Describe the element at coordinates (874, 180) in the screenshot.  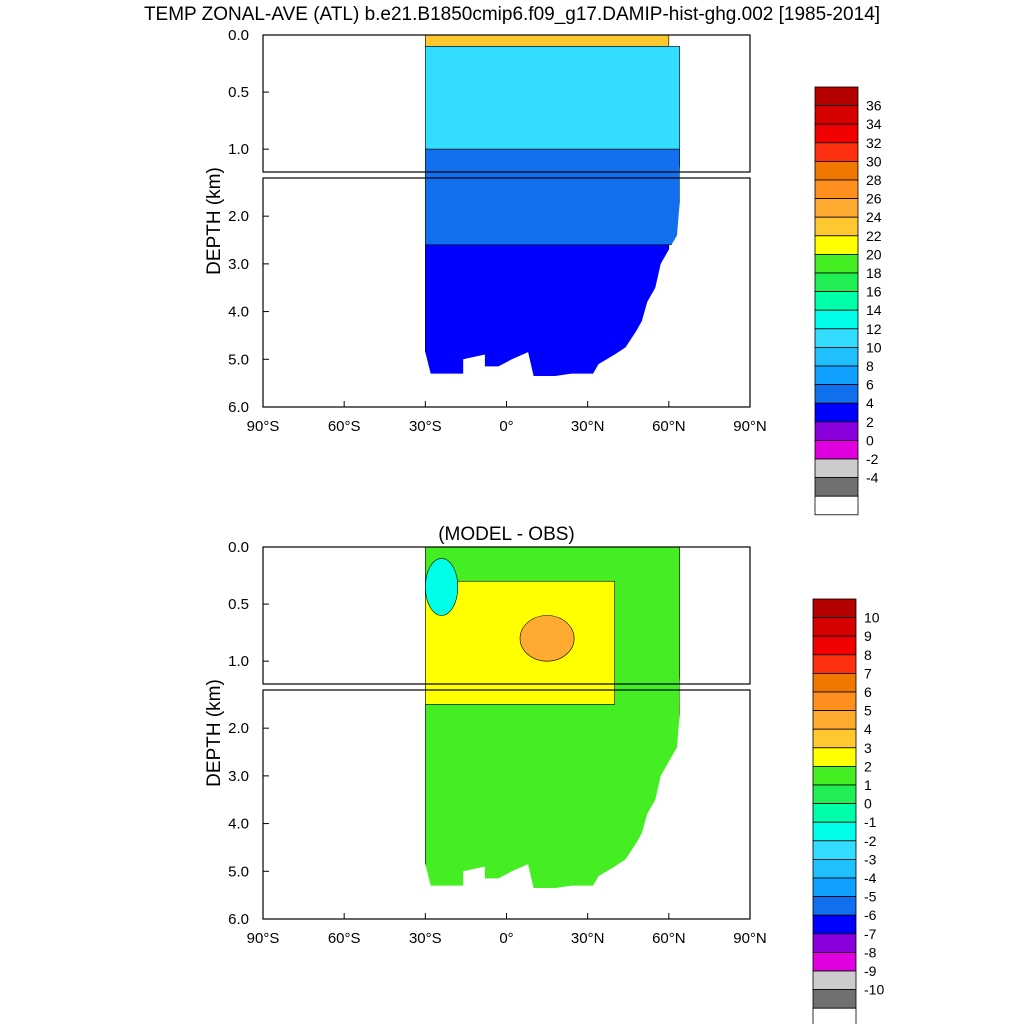
I see `colorbar-label: 28` at that location.